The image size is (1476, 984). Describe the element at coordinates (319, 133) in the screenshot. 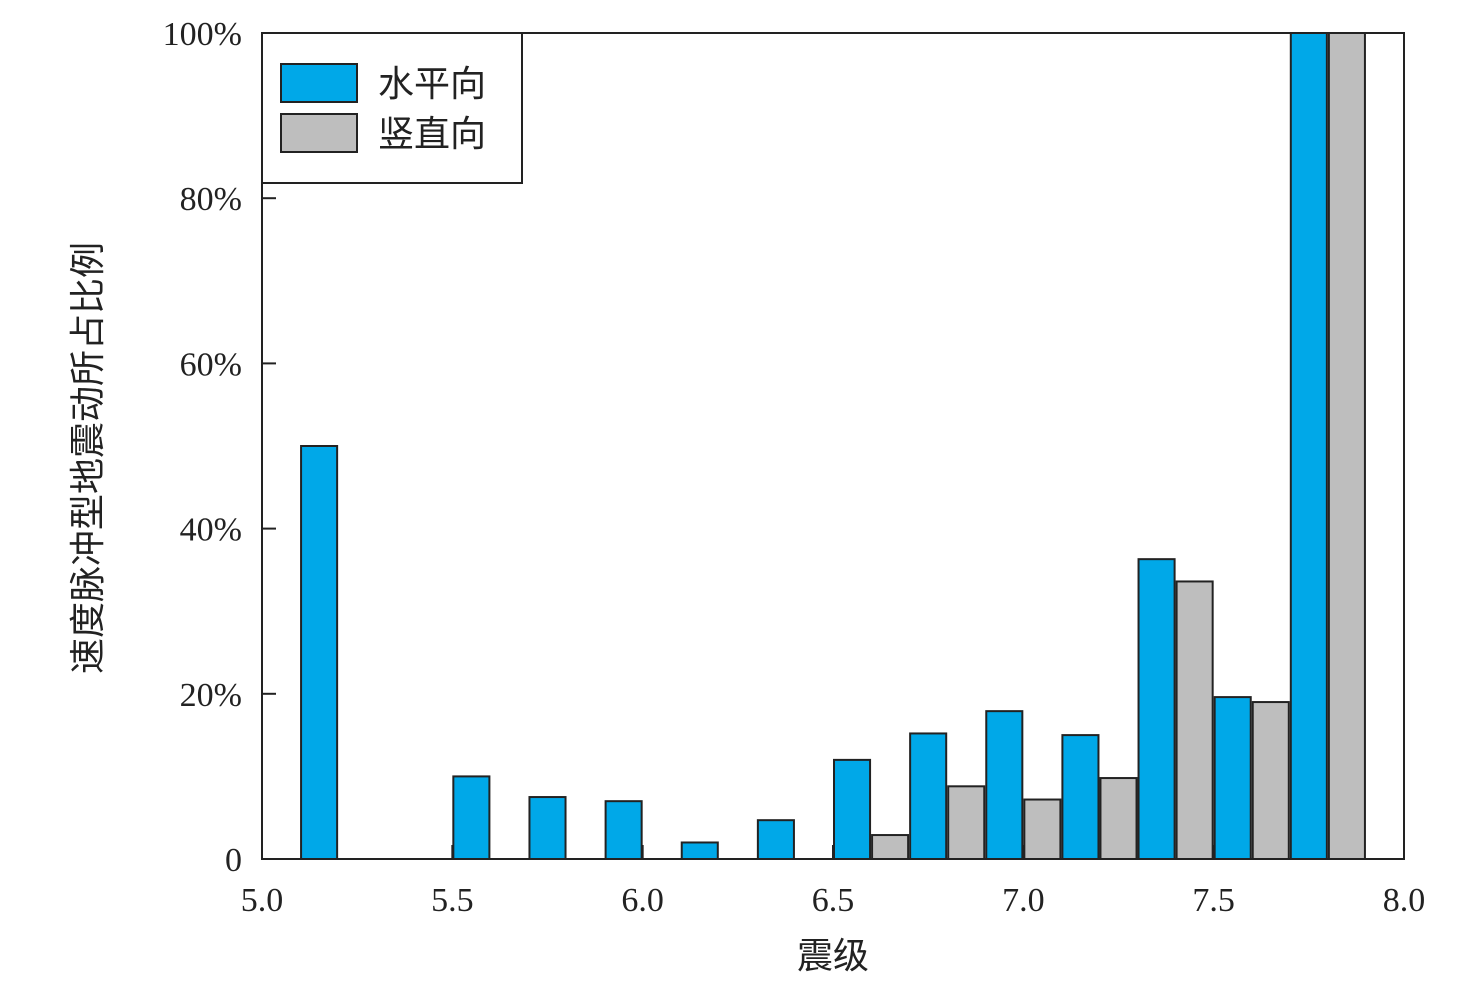

I see `legend-swatch-vertical` at that location.